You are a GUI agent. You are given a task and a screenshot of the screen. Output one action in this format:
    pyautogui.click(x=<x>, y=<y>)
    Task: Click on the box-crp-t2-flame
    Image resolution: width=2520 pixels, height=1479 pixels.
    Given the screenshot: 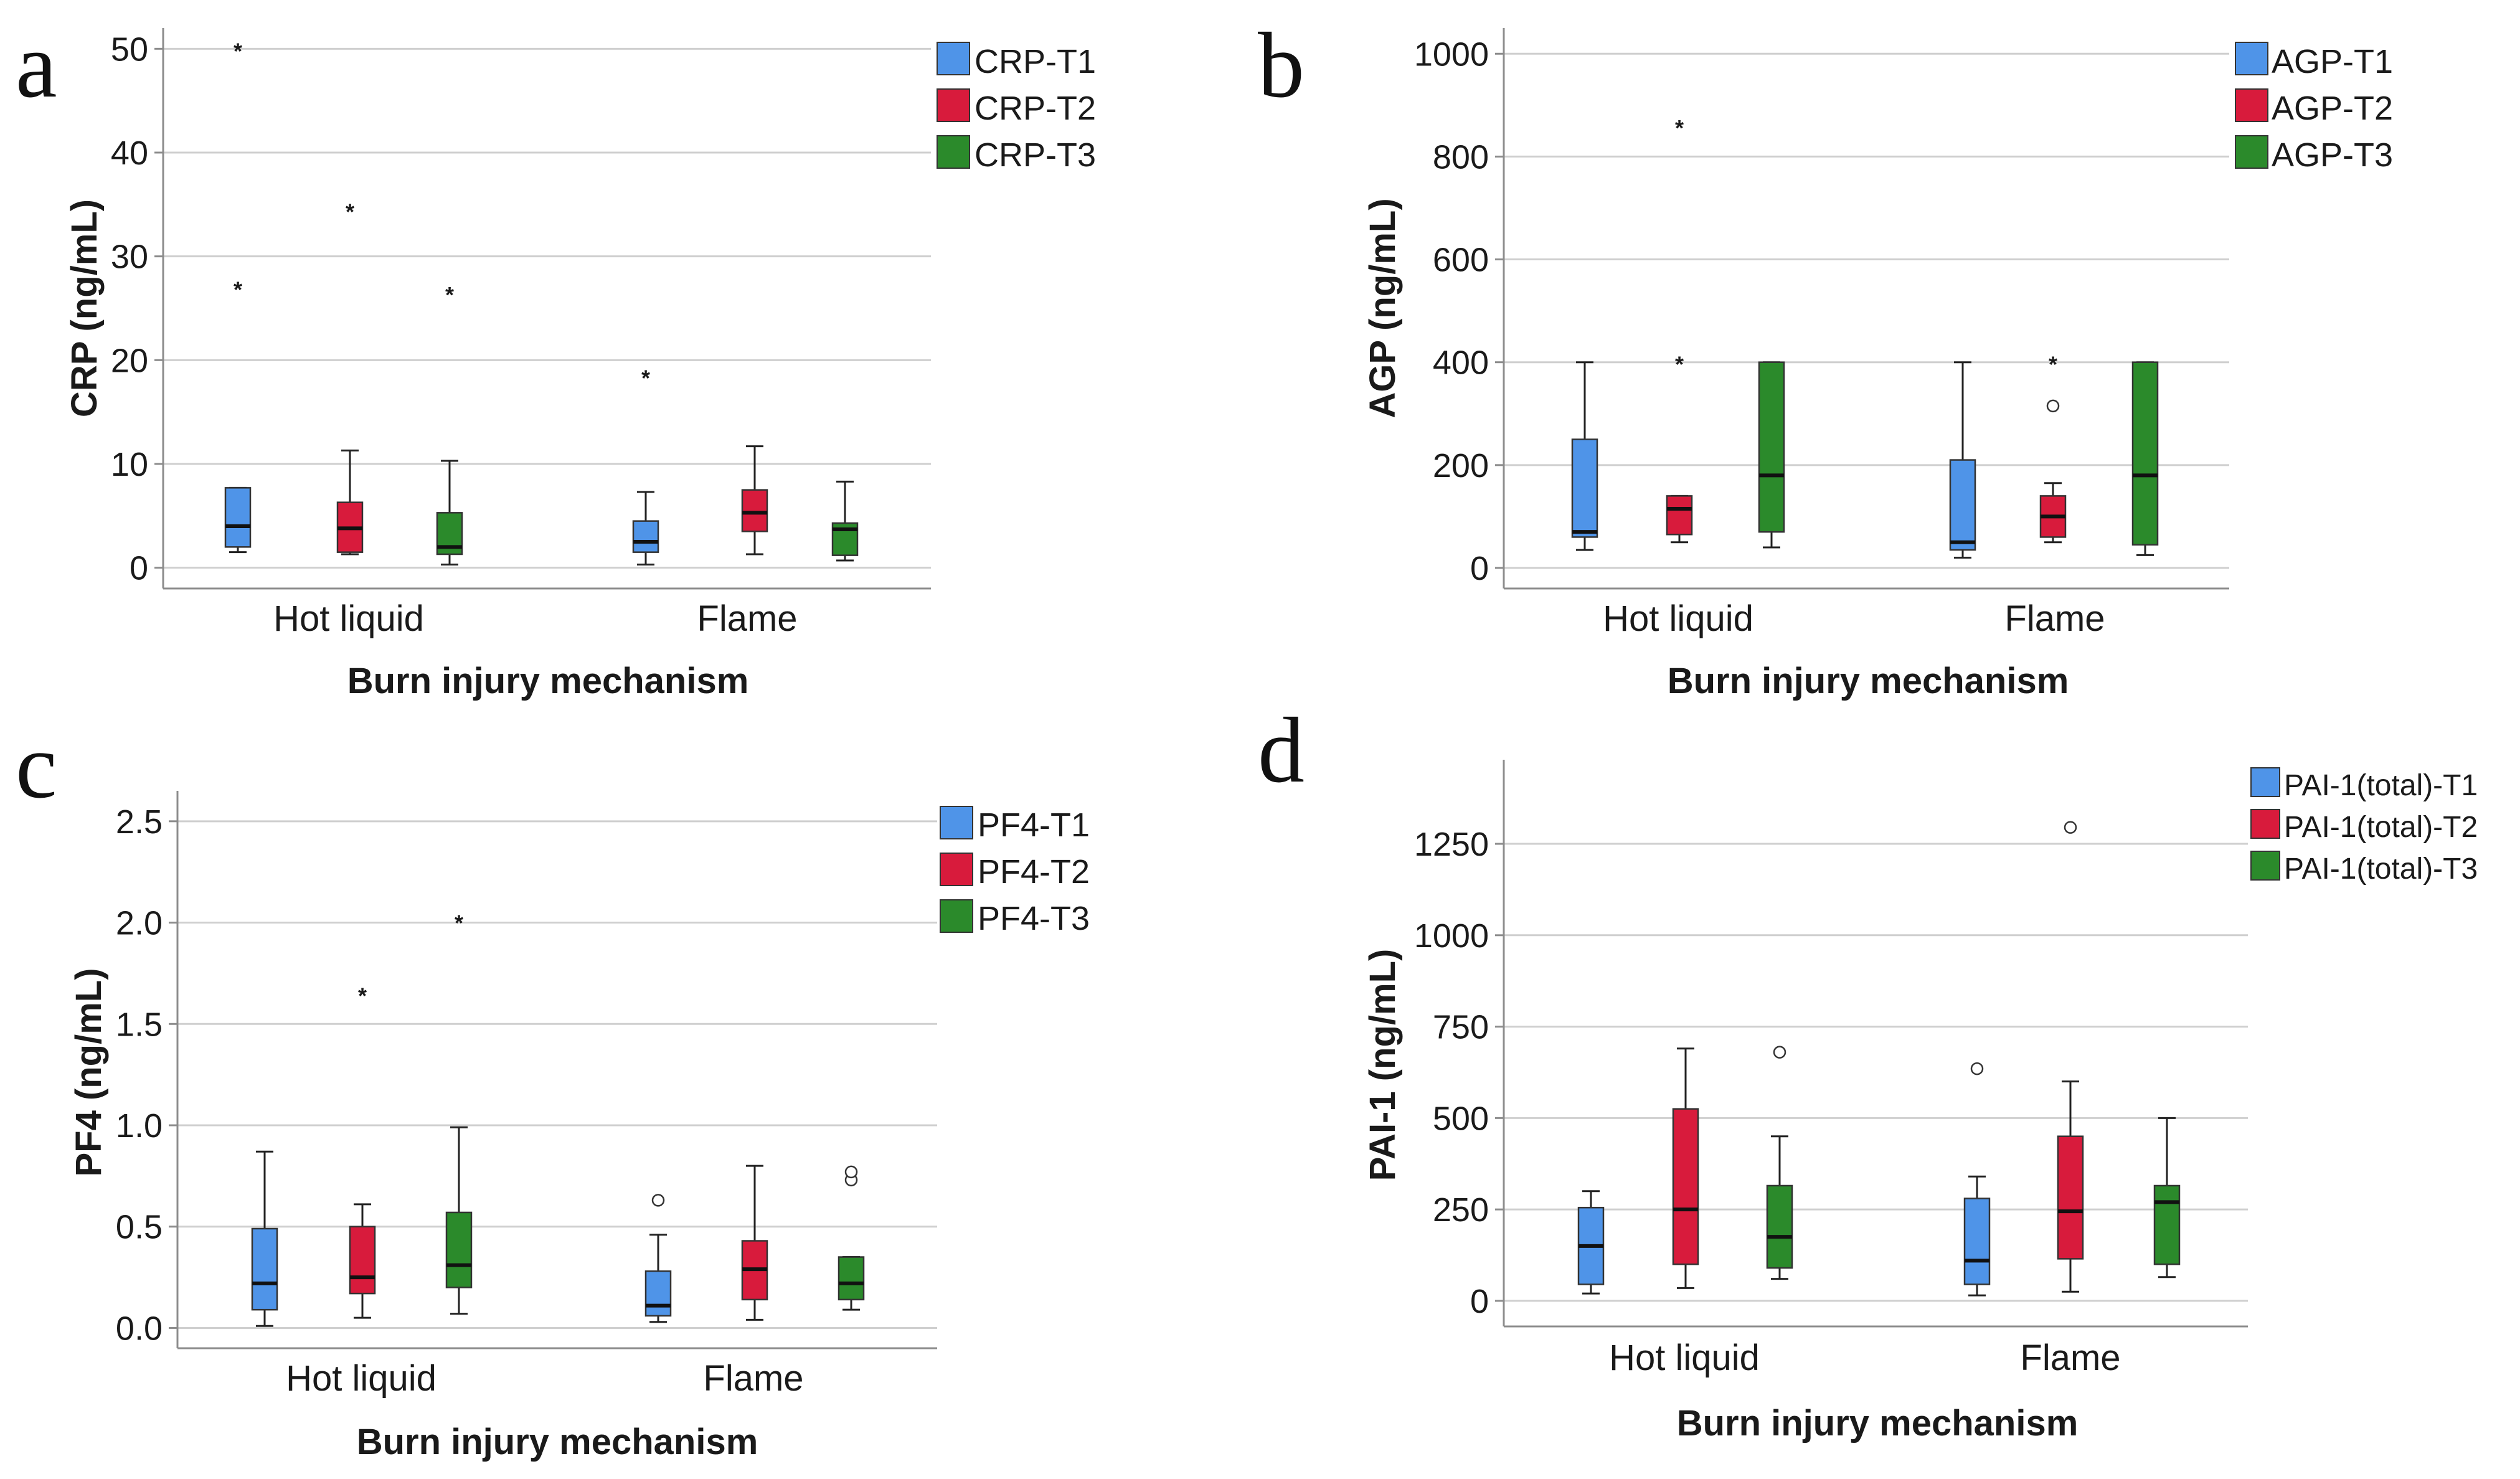 What is the action you would take?
    pyautogui.click(x=754, y=500)
    